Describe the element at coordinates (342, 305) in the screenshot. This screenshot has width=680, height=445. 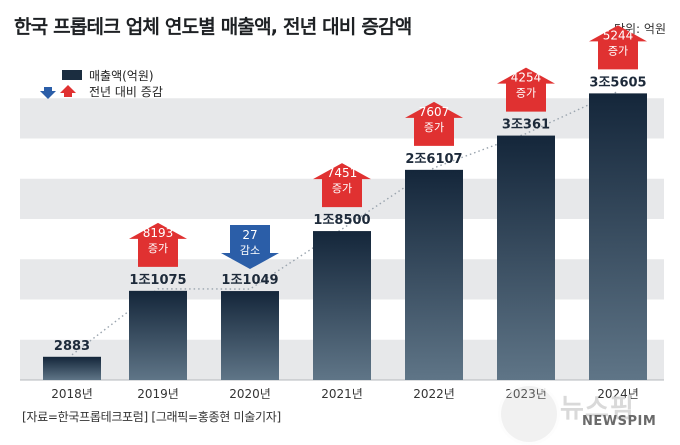
I see `bar-2021년` at that location.